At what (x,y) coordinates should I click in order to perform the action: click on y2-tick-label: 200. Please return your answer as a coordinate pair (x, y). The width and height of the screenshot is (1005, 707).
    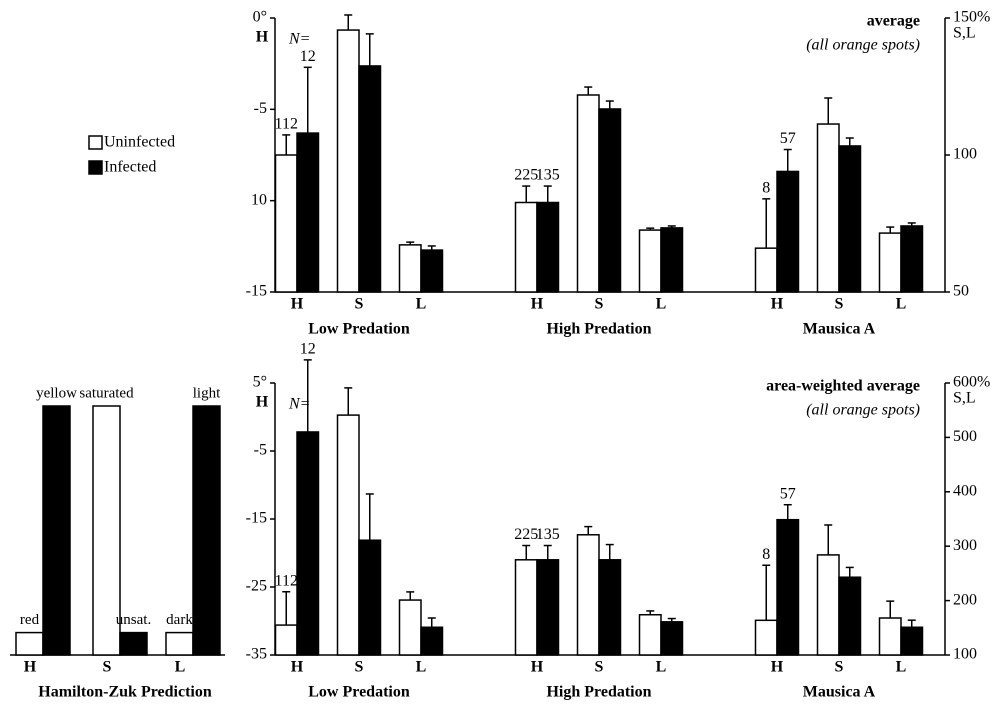
    Looking at the image, I should click on (965, 599).